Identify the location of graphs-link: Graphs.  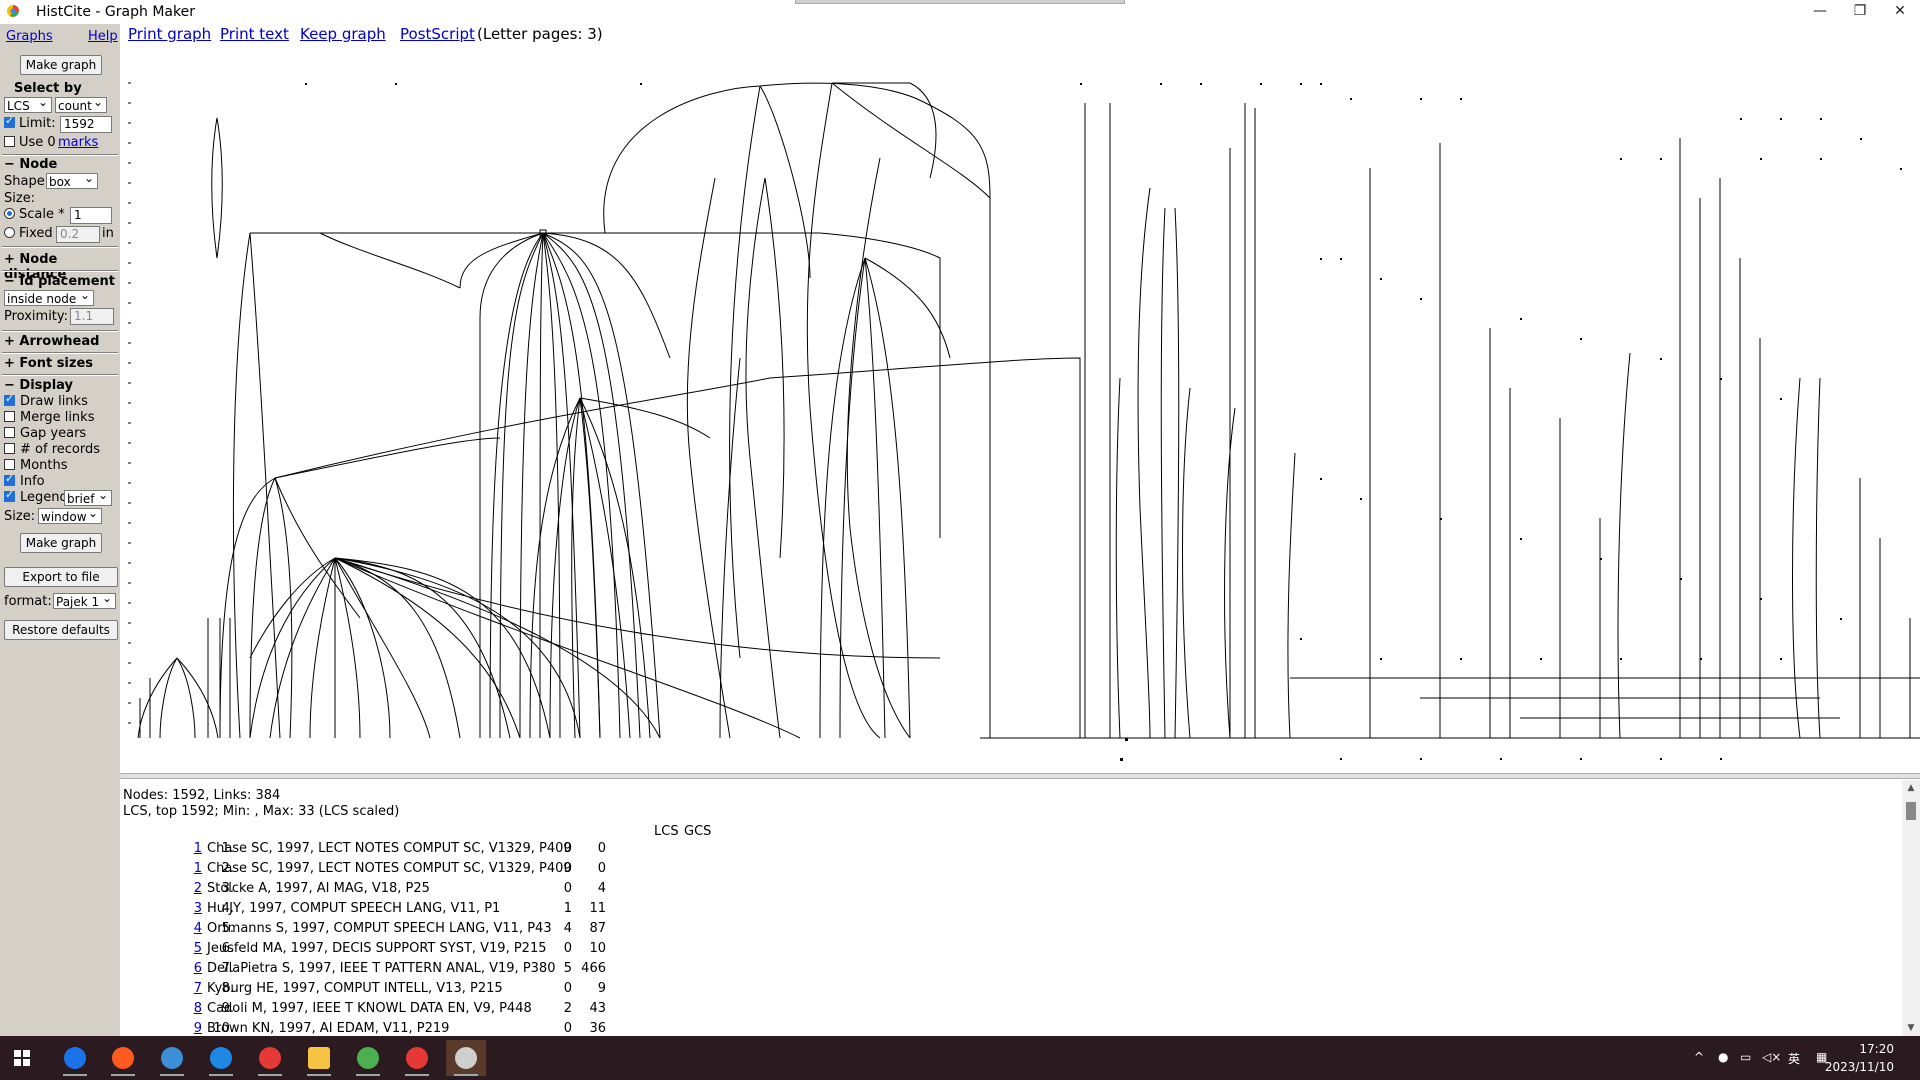
(29, 36).